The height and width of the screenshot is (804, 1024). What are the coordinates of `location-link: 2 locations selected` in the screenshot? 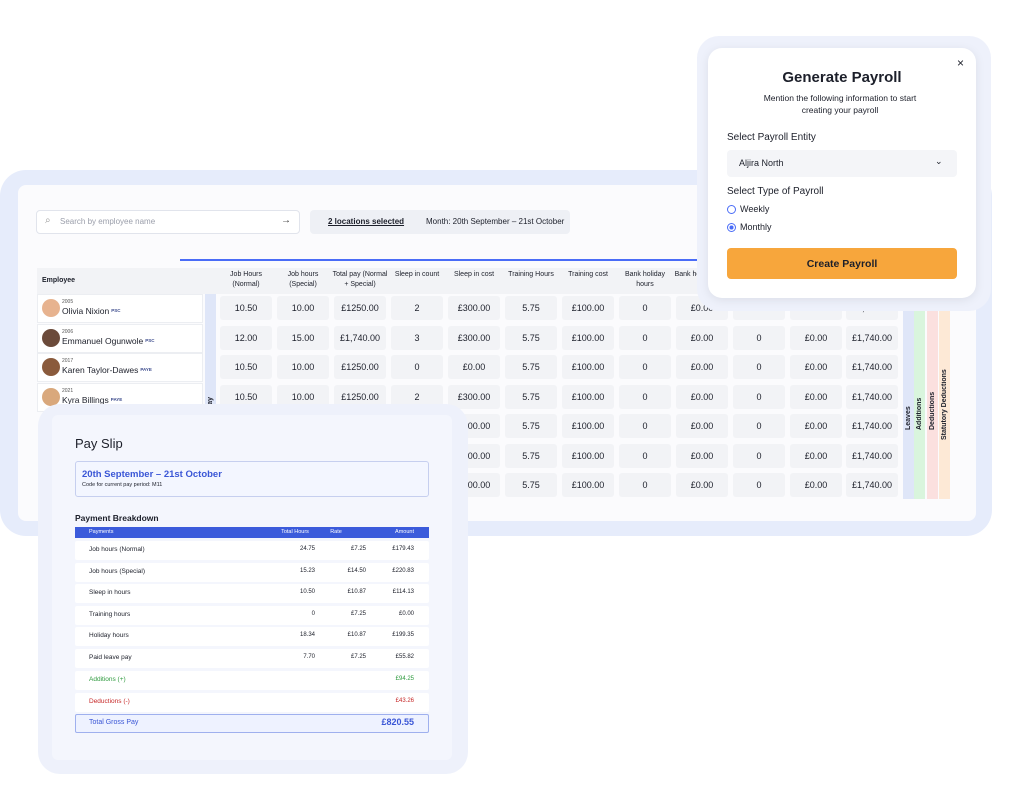 It's located at (366, 221).